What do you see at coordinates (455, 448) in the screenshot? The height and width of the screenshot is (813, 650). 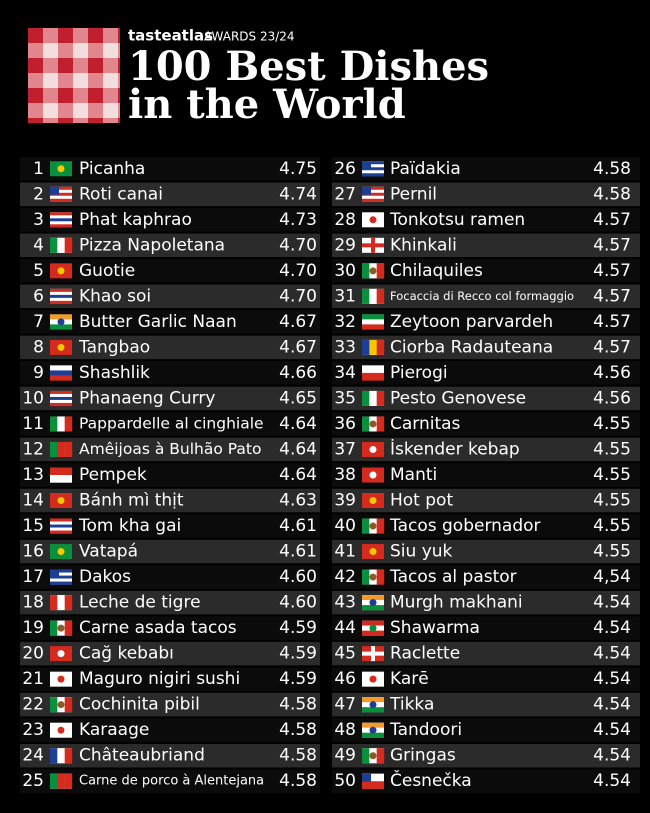 I see `dish-name: İskender kebap` at bounding box center [455, 448].